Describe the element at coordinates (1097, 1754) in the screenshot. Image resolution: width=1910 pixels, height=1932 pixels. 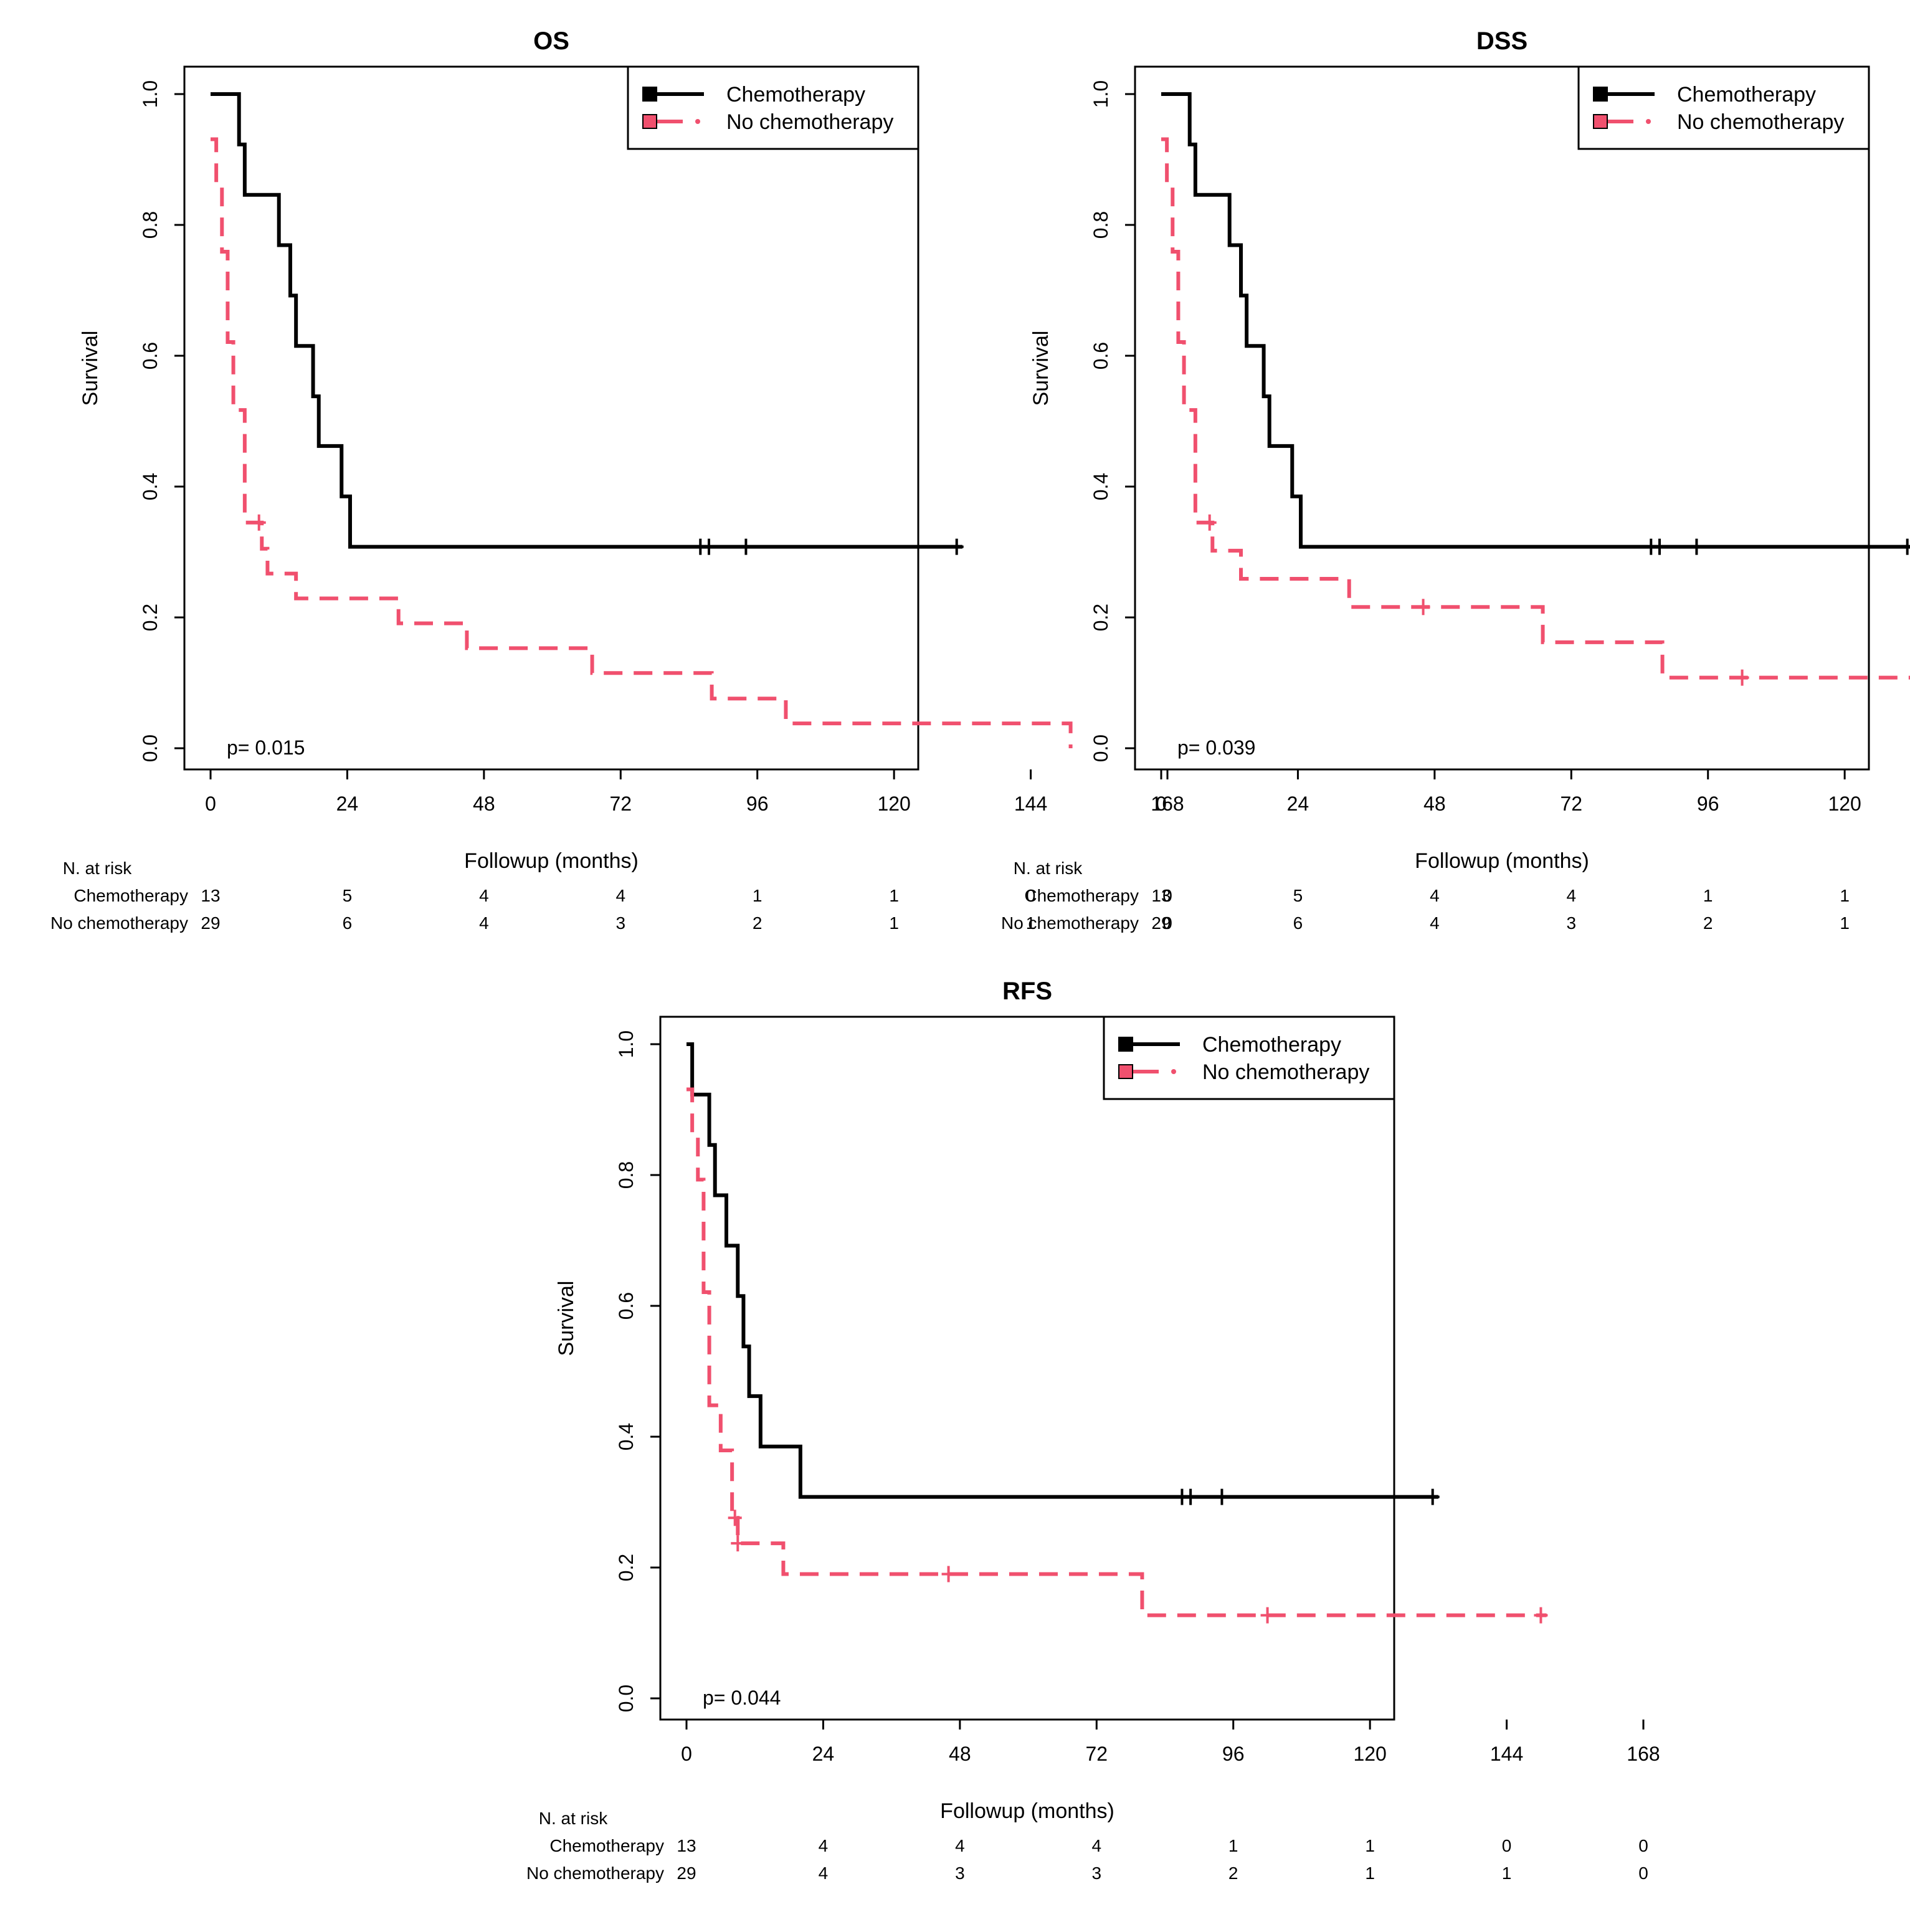
I see `x-tick-label: 72` at that location.